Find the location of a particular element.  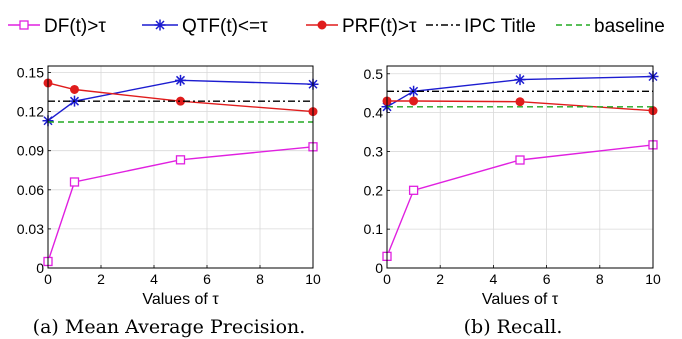

y-tick-label: 0.06 is located at coordinates (30, 190).